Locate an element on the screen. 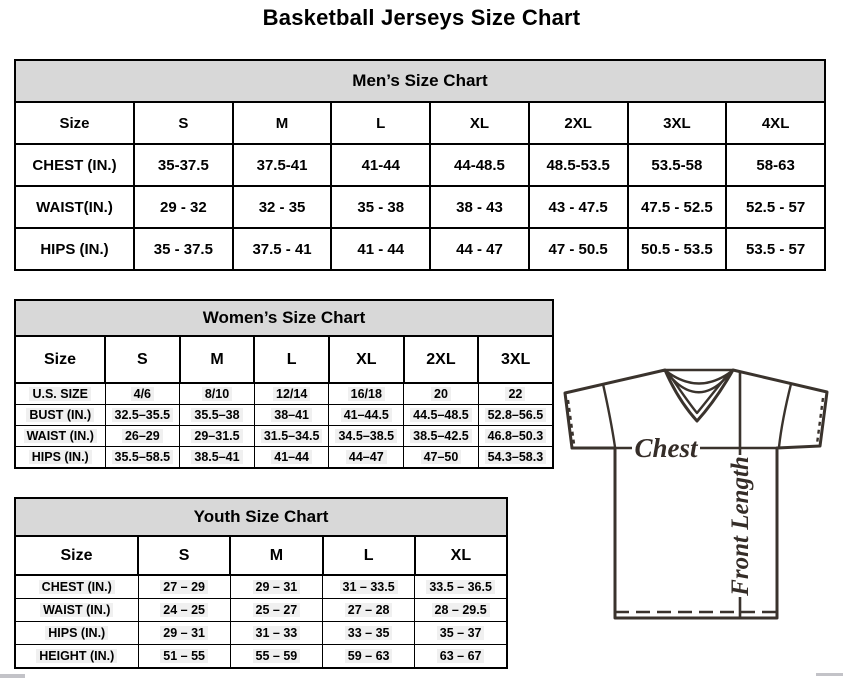 This screenshot has height=679, width=843. womens-size-value-text: 34.5–38.5 is located at coordinates (366, 436).